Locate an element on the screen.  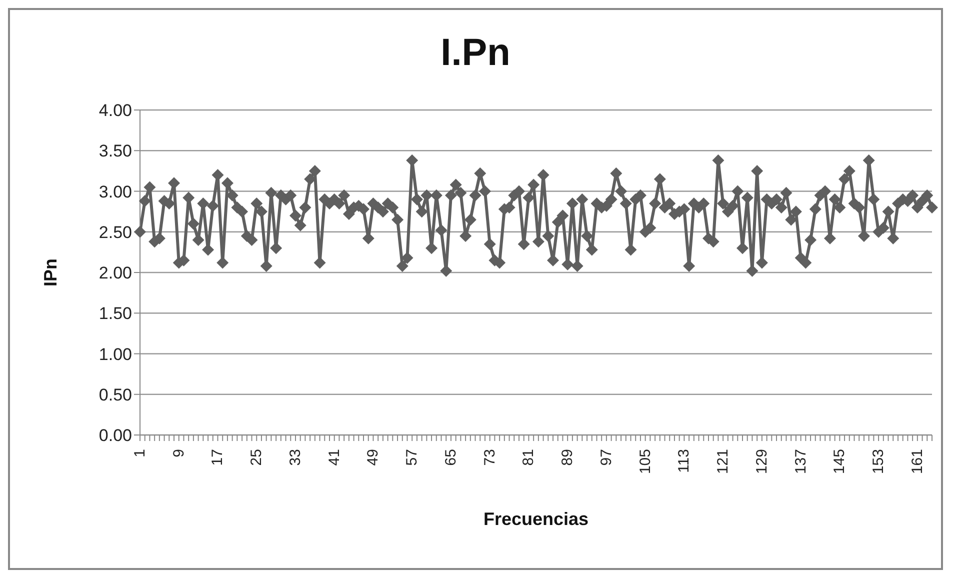
y-tick-label: 4.00 is located at coordinates (115, 110).